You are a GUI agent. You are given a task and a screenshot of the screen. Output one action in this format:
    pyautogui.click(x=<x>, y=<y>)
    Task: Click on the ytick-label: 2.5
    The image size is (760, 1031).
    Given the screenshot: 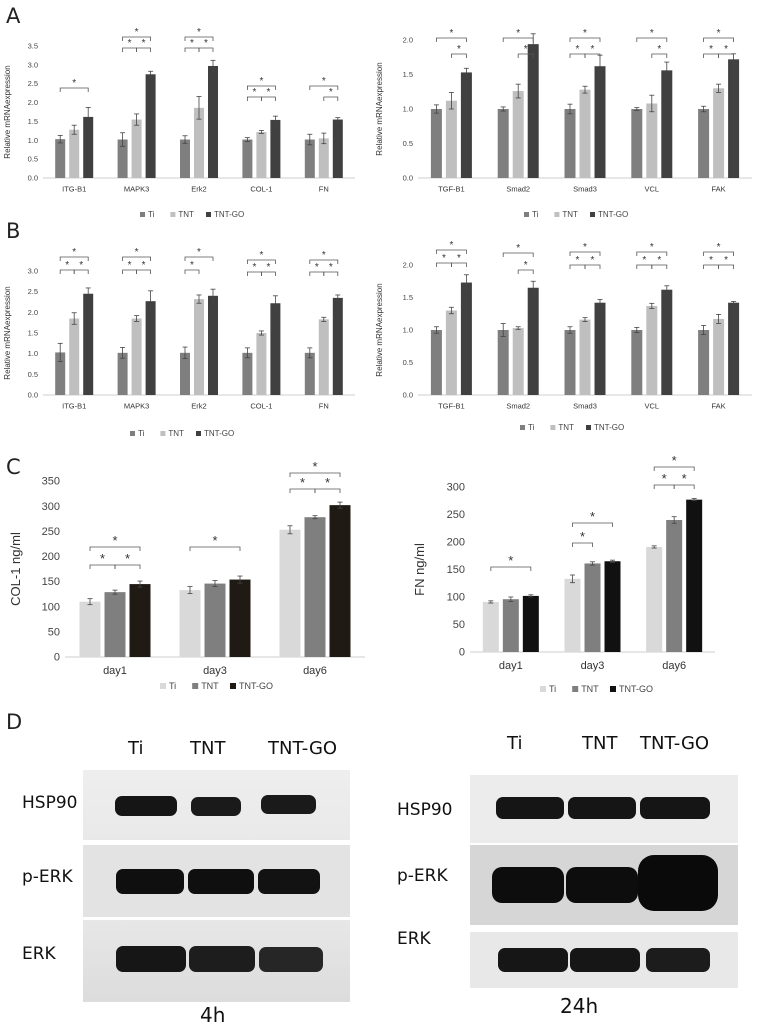 What is the action you would take?
    pyautogui.click(x=33, y=291)
    